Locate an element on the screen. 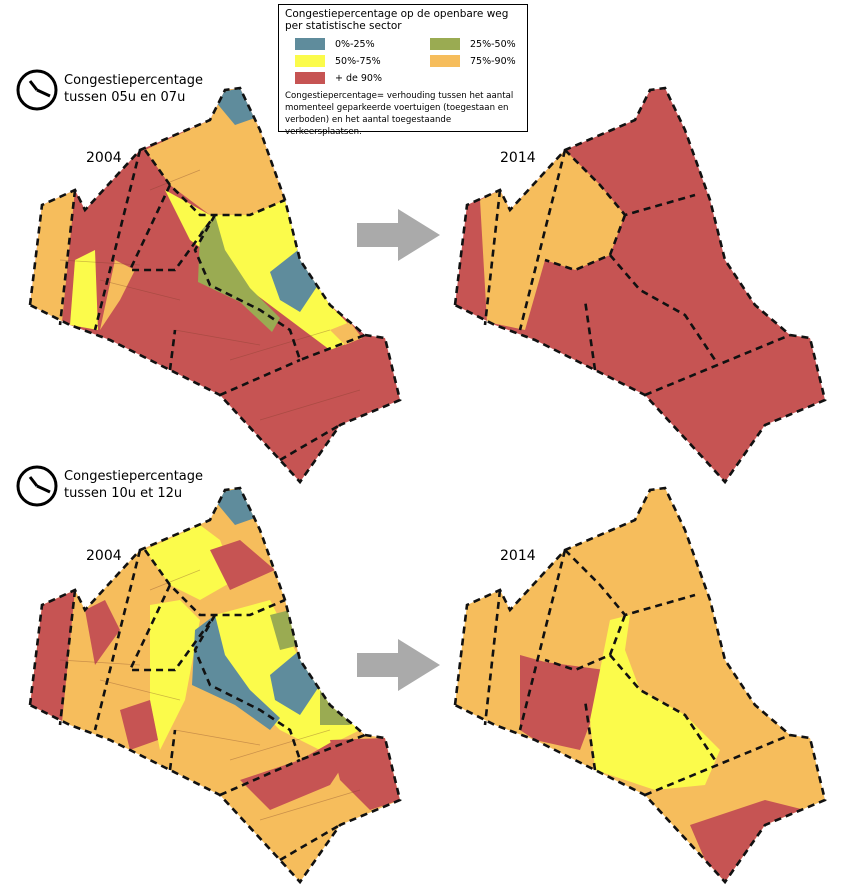 The width and height of the screenshot is (841, 890). legend-label: 0%-25% is located at coordinates (355, 44).